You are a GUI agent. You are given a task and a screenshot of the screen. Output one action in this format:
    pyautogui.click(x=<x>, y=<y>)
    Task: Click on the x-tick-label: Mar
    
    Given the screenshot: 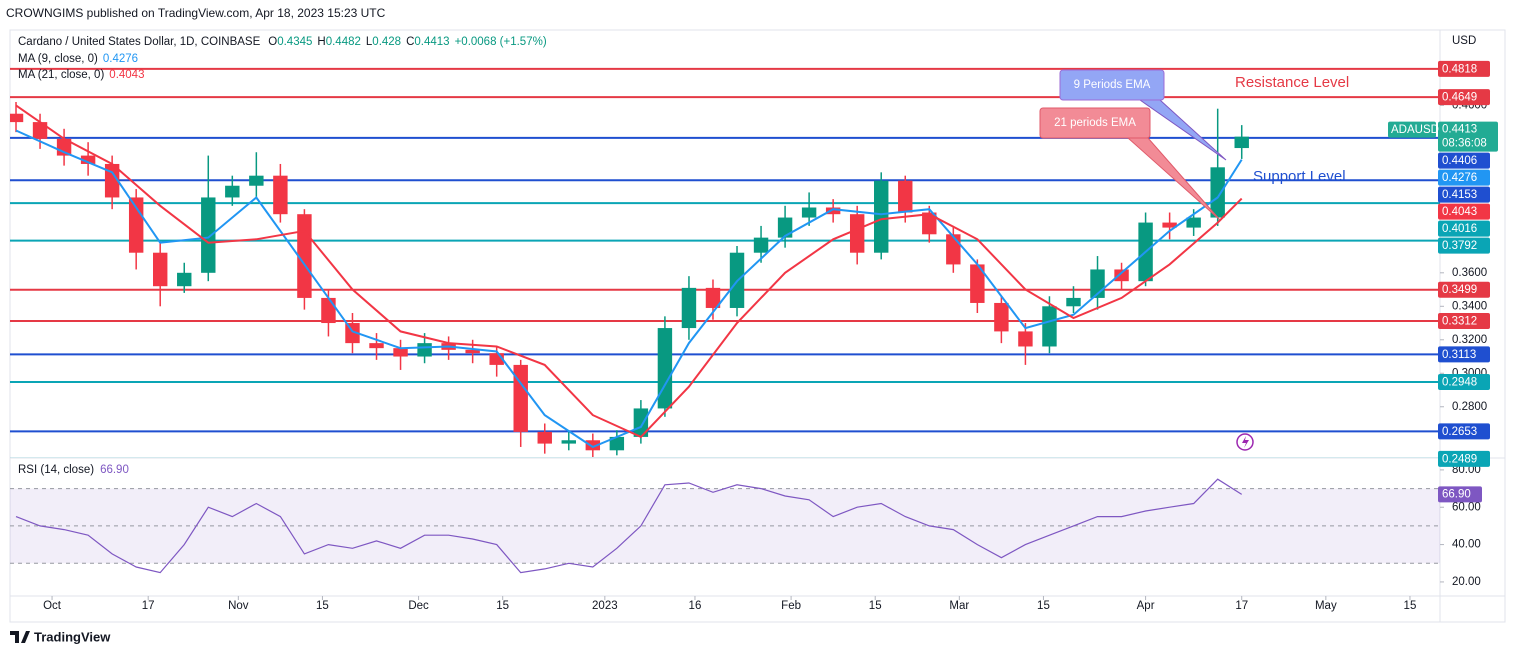 What is the action you would take?
    pyautogui.click(x=959, y=606)
    